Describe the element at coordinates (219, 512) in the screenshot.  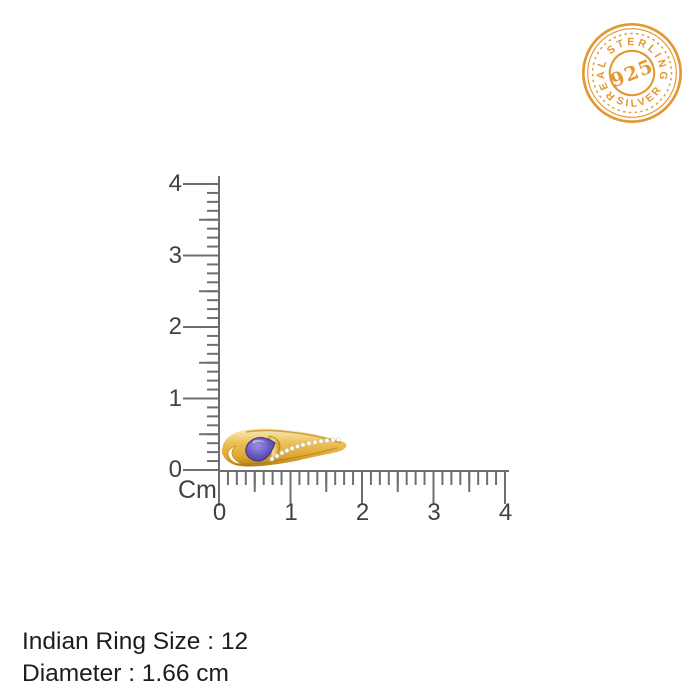
I see `horizontal-ruler-label-0: 0` at that location.